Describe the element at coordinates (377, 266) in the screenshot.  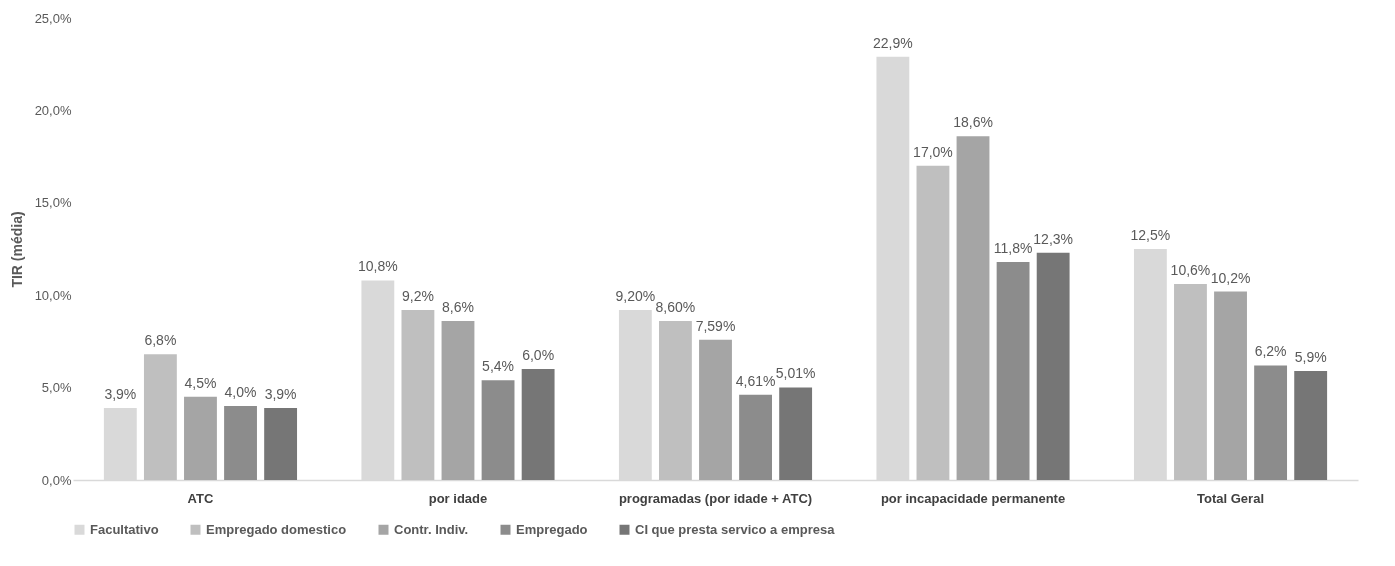
I see `data-label: 10,8%` at that location.